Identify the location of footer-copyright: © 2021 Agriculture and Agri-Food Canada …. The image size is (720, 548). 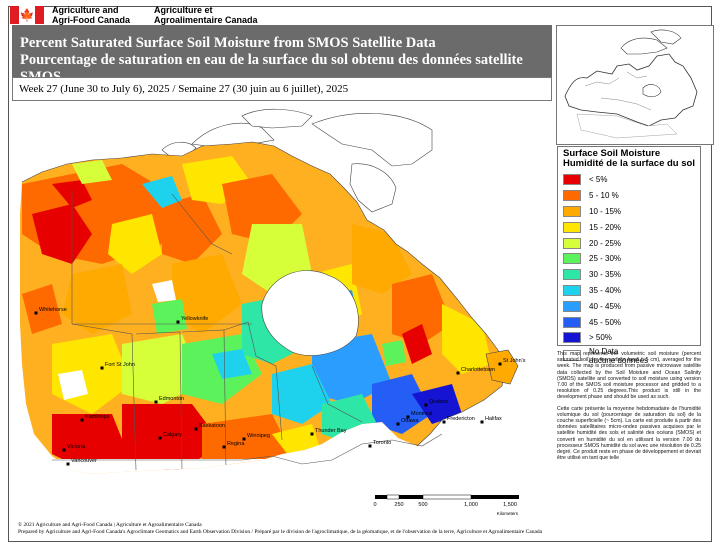
(110, 525).